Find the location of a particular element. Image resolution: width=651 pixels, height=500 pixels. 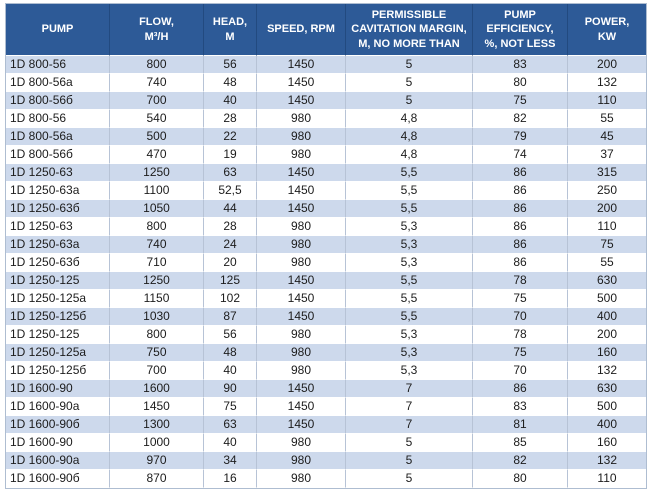

cell-head: 52,5 is located at coordinates (230, 191).